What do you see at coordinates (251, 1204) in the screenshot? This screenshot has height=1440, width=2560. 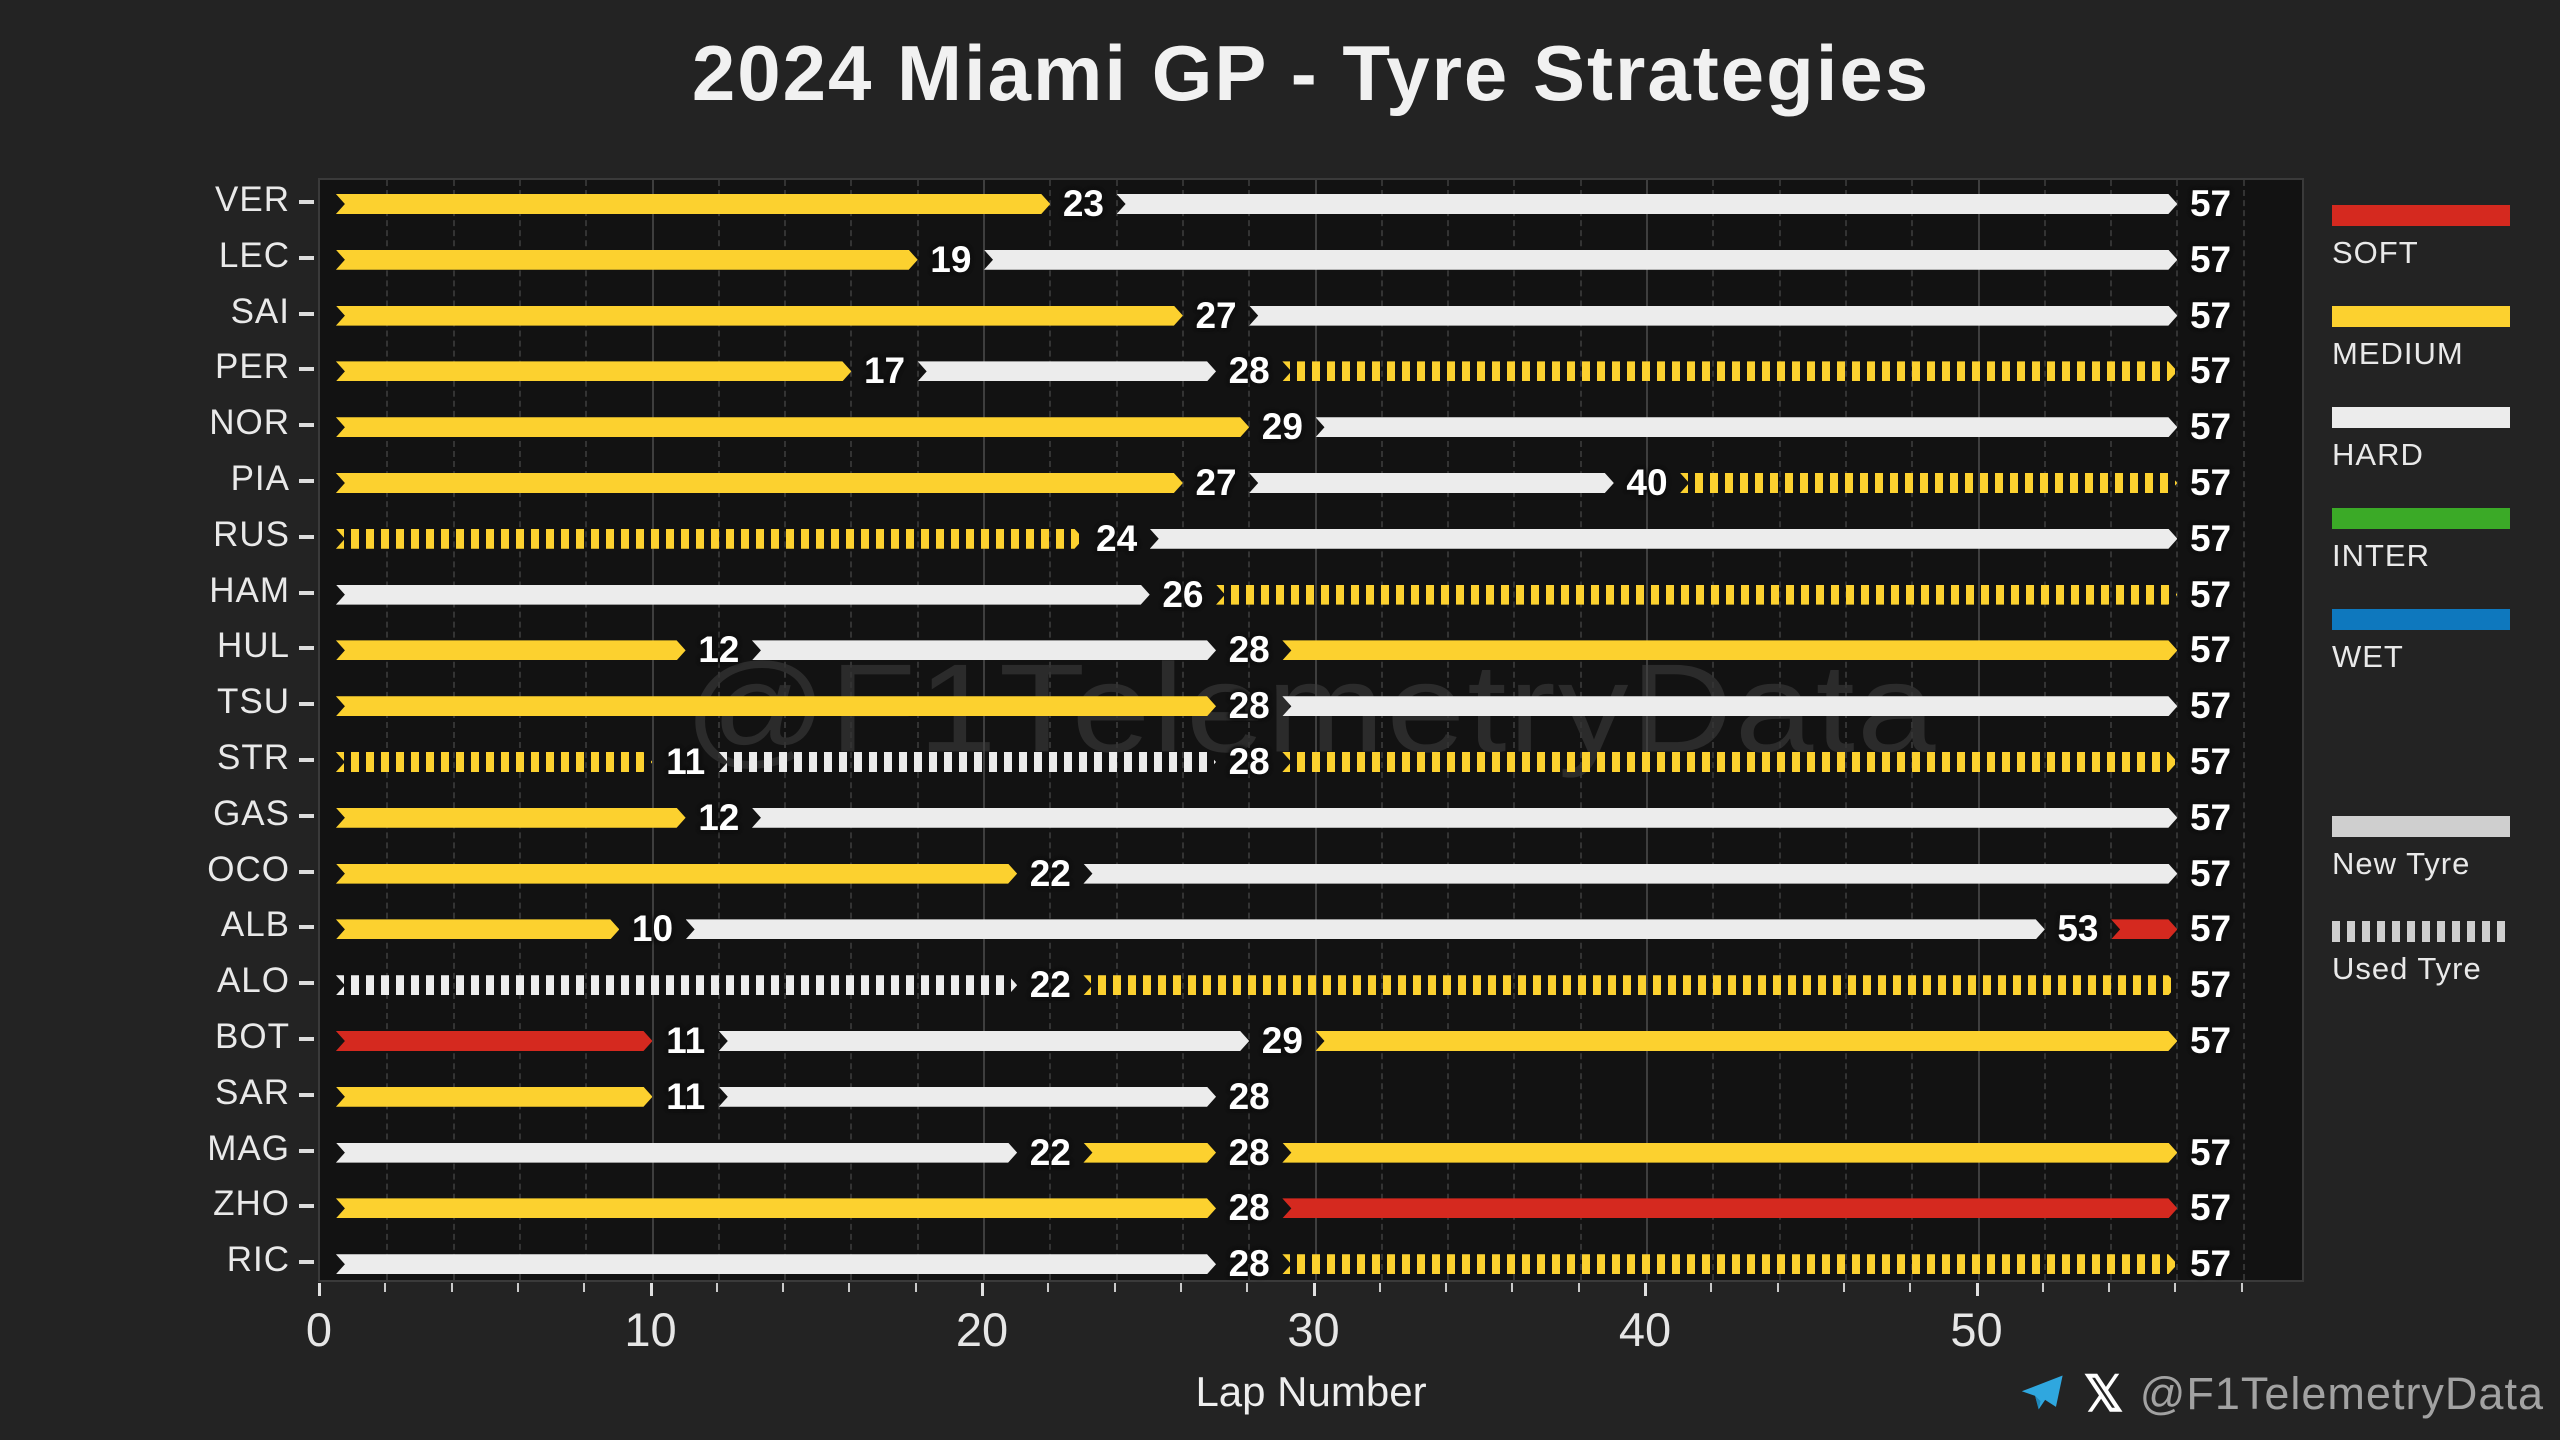 I see `driver-label-ZHO: ZHO` at bounding box center [251, 1204].